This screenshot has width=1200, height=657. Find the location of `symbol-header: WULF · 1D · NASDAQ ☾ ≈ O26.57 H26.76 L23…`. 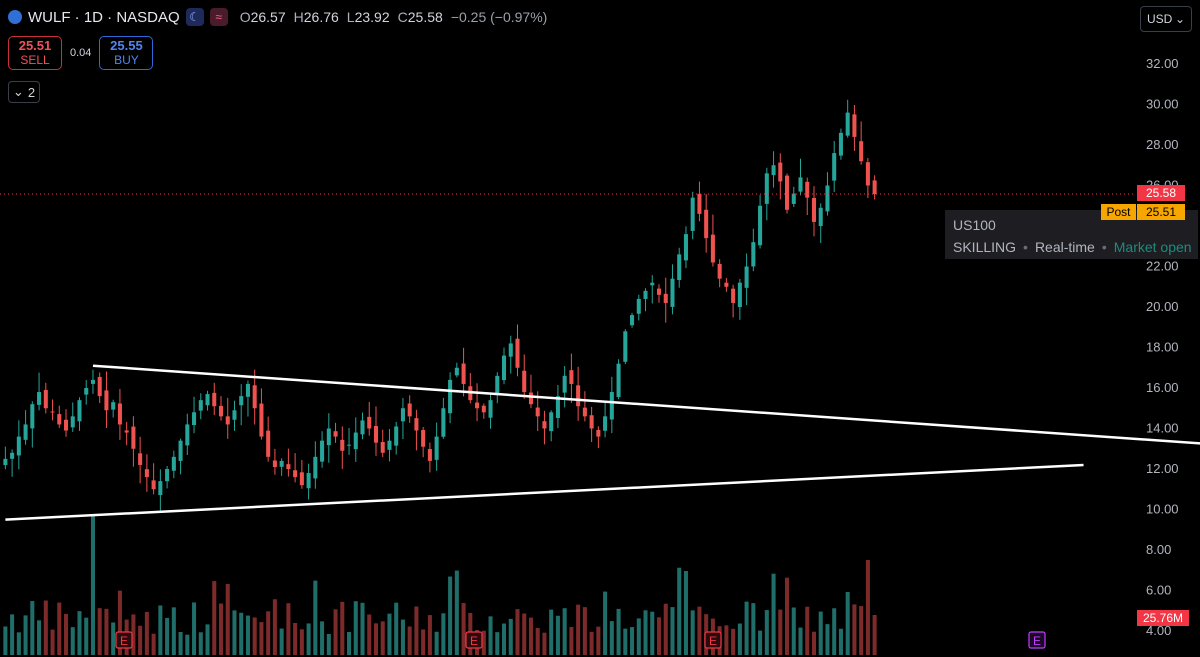

symbol-header: WULF · 1D · NASDAQ ☾ ≈ O26.57 H26.76 L23… is located at coordinates (277, 17).